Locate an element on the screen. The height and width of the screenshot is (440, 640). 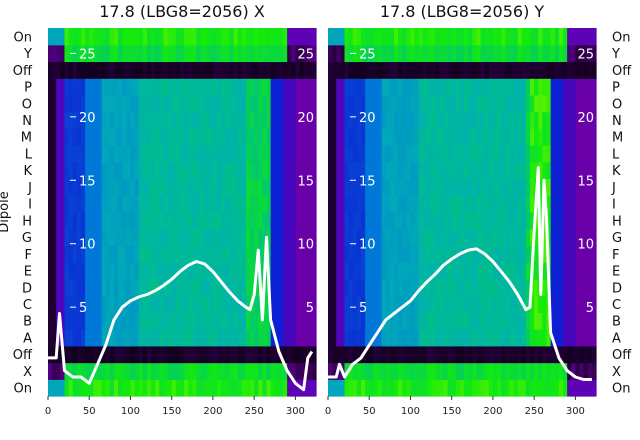
x-tick-label: 250 is located at coordinates (254, 411).